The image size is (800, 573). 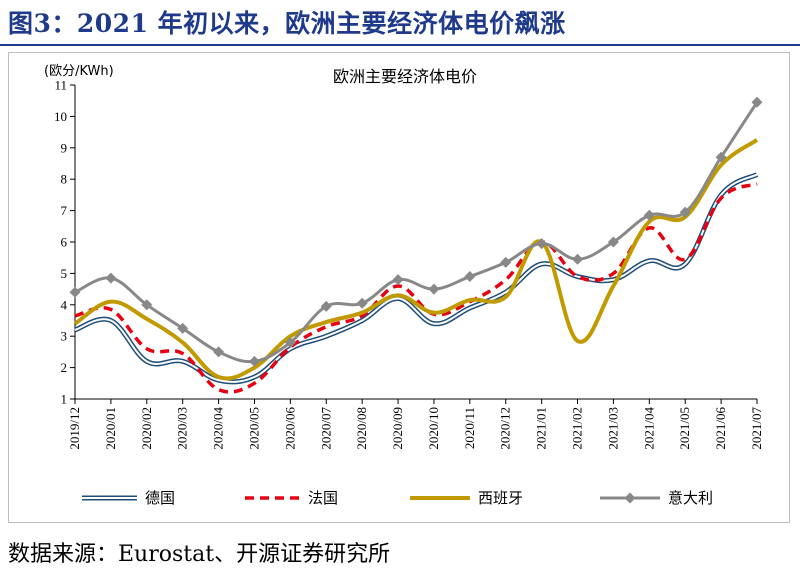 I want to click on x-tick-label: 2019/12, so click(x=74, y=428).